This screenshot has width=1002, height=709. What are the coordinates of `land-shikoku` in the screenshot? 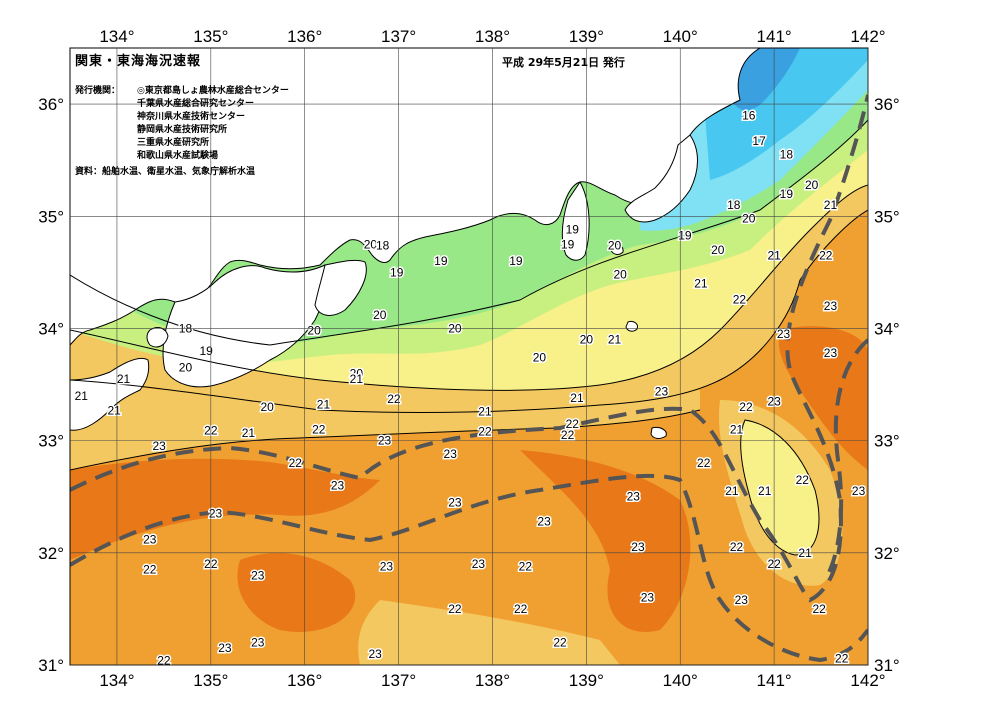 It's located at (110, 394).